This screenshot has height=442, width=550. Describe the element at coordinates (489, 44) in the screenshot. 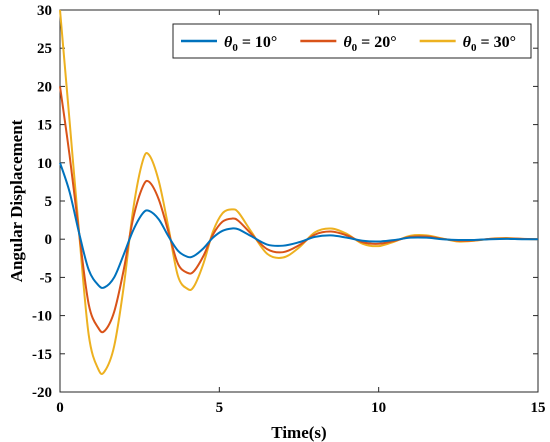

I see `legend-label-3: θ0 = 30°` at that location.